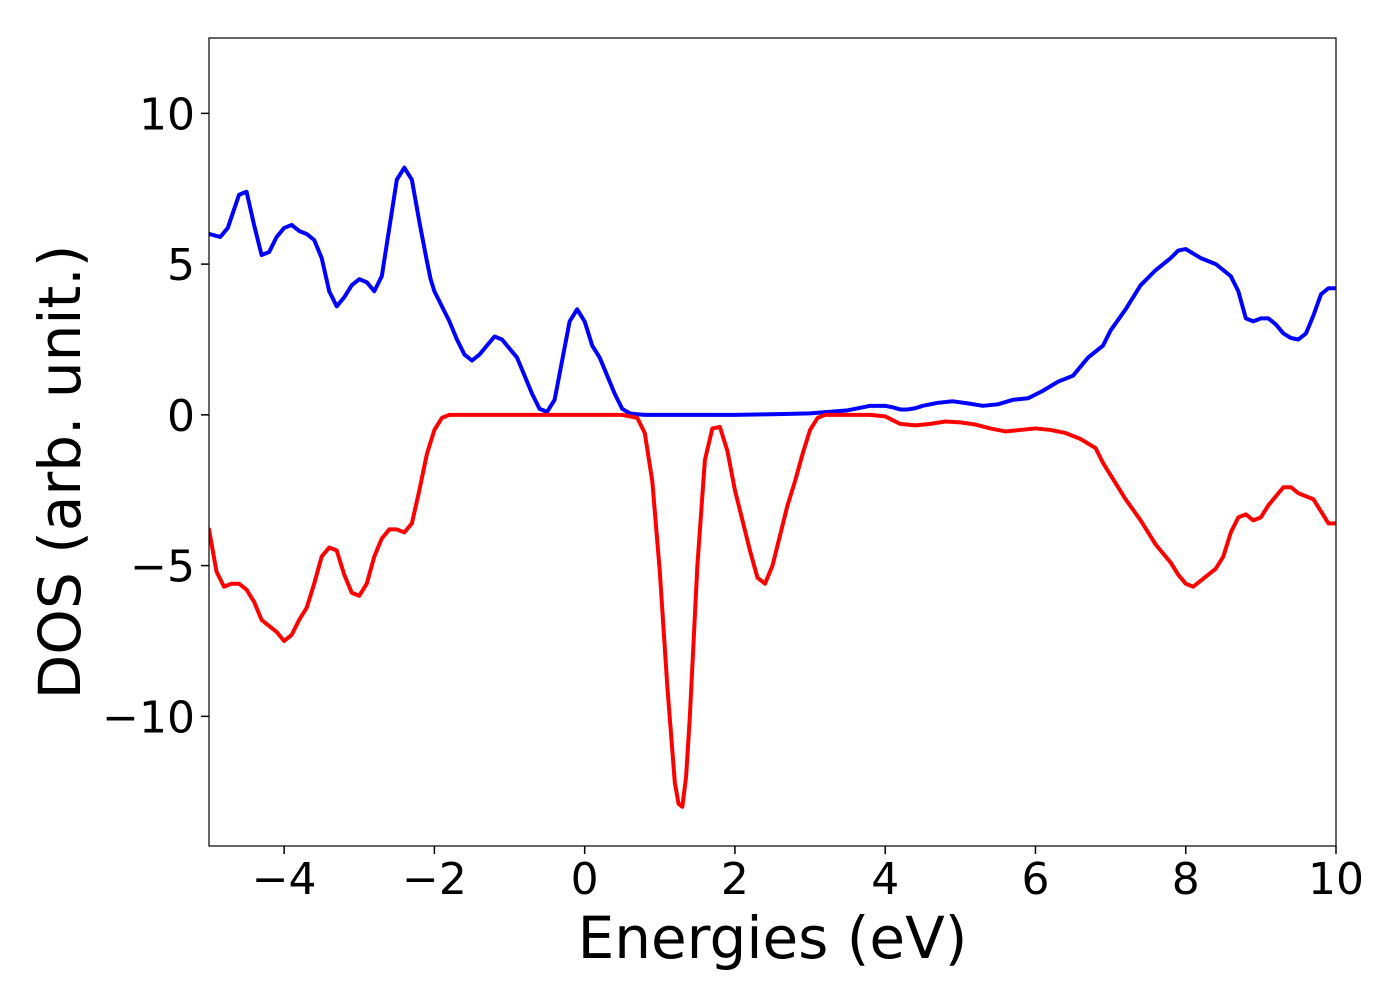 This screenshot has height=1000, width=1400. Describe the element at coordinates (60, 472) in the screenshot. I see `y-axis-label: DOS (arb. unit.)` at that location.